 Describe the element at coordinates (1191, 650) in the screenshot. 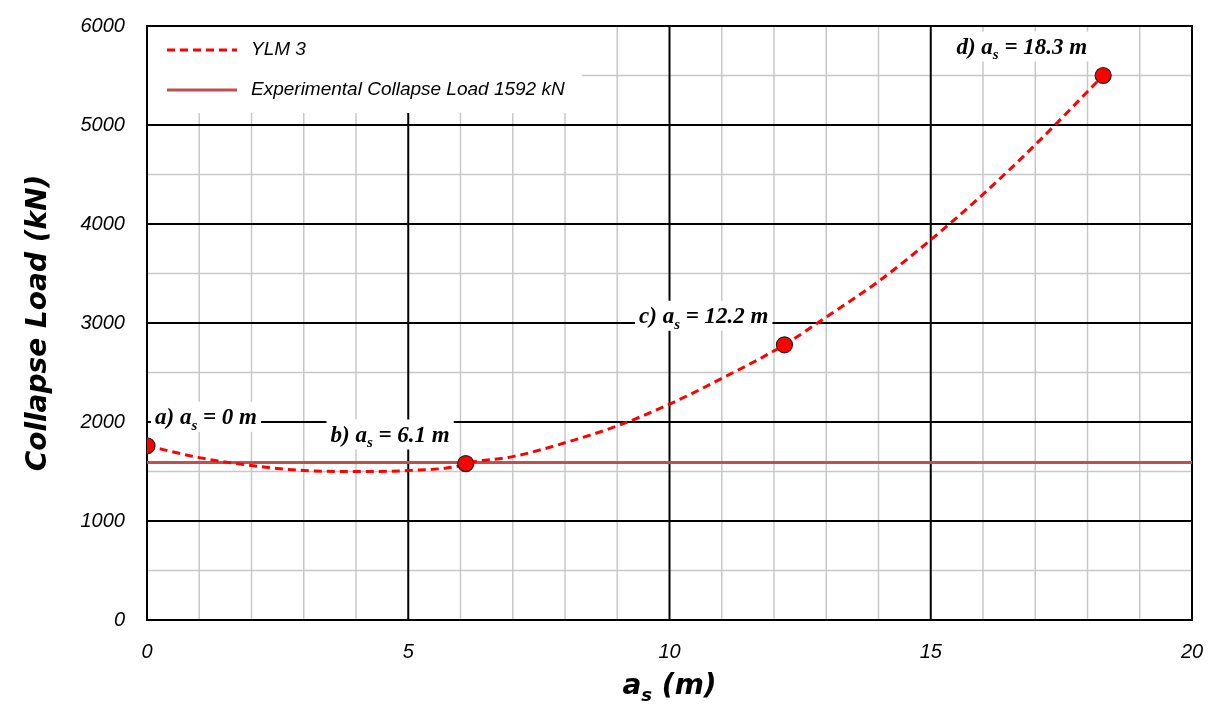

I see `x-tick-label: 20` at that location.